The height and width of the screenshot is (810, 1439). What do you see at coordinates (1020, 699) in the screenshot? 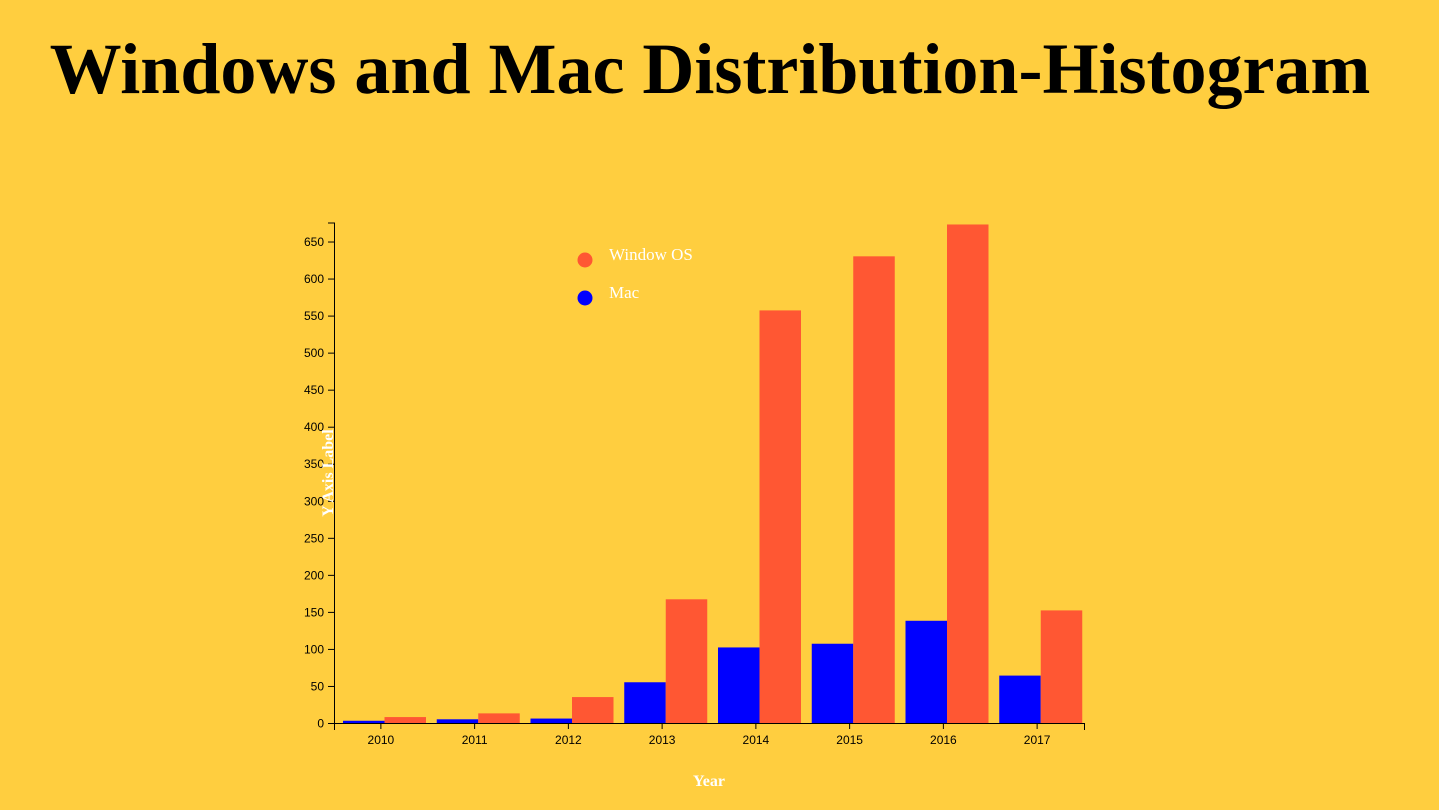
I see `bar-mac-2017` at bounding box center [1020, 699].